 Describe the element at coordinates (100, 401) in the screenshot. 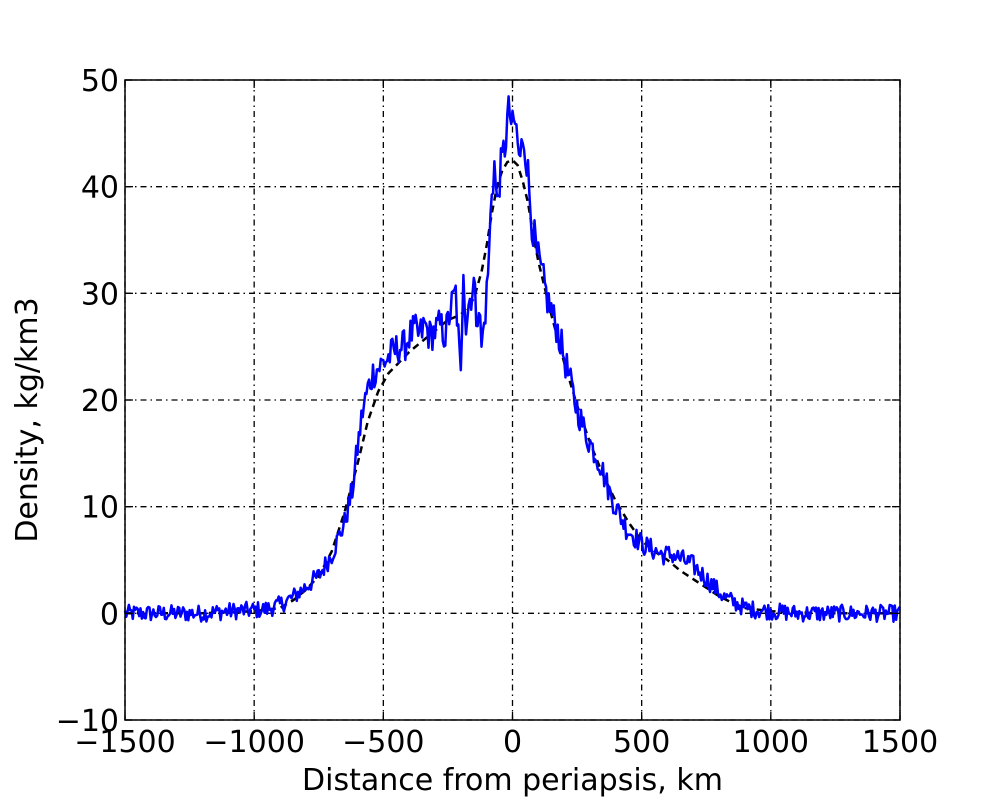

I see `y-tick-label: 20` at that location.